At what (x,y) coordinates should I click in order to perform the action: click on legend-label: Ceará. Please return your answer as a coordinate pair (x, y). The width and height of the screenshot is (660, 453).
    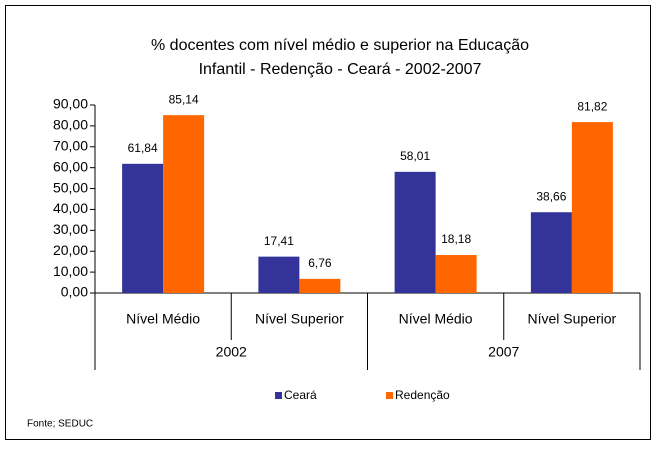
    Looking at the image, I should click on (300, 395).